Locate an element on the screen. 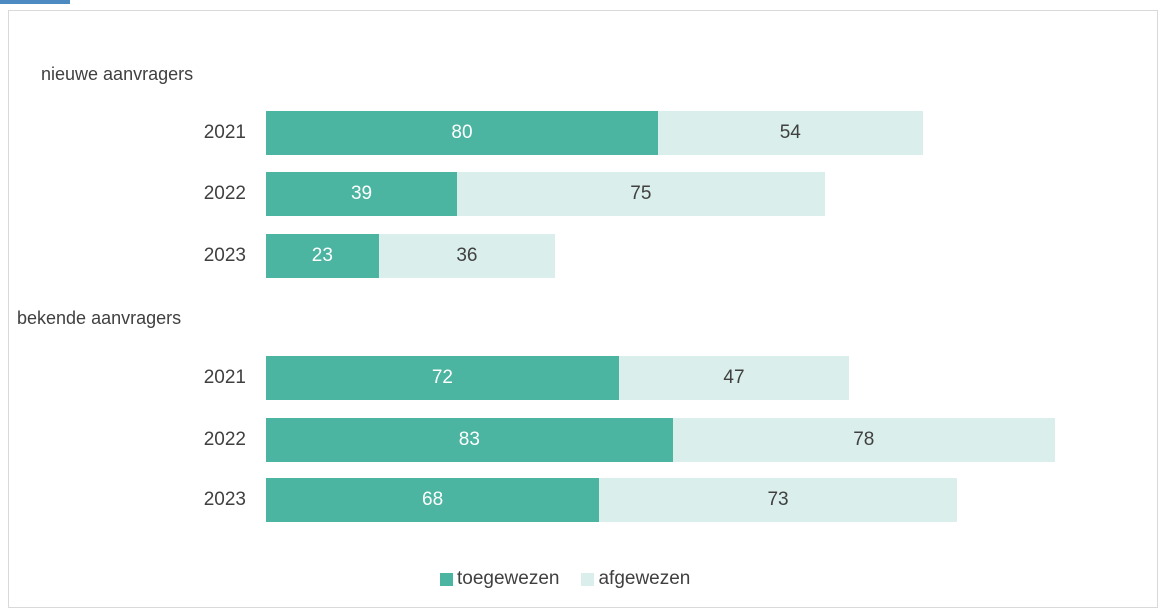 The image size is (1161, 608). group-label-nieuwe: nieuwe aanvragers is located at coordinates (117, 74).